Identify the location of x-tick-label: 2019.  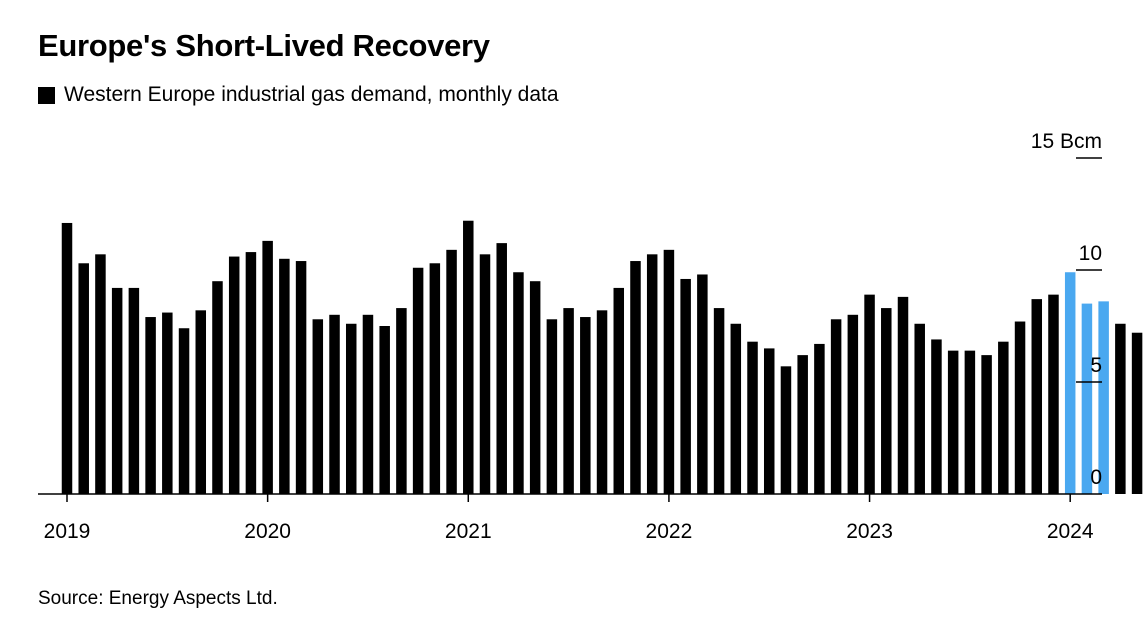
(67, 531).